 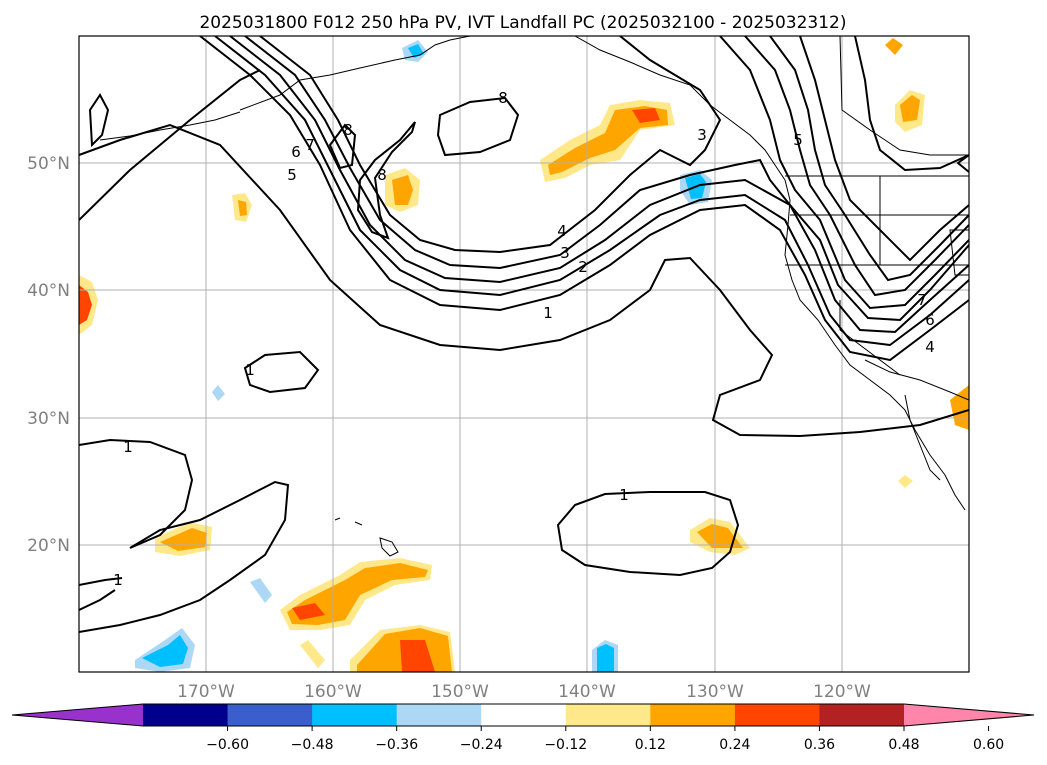 I want to click on coast-baja, so click(x=922, y=437).